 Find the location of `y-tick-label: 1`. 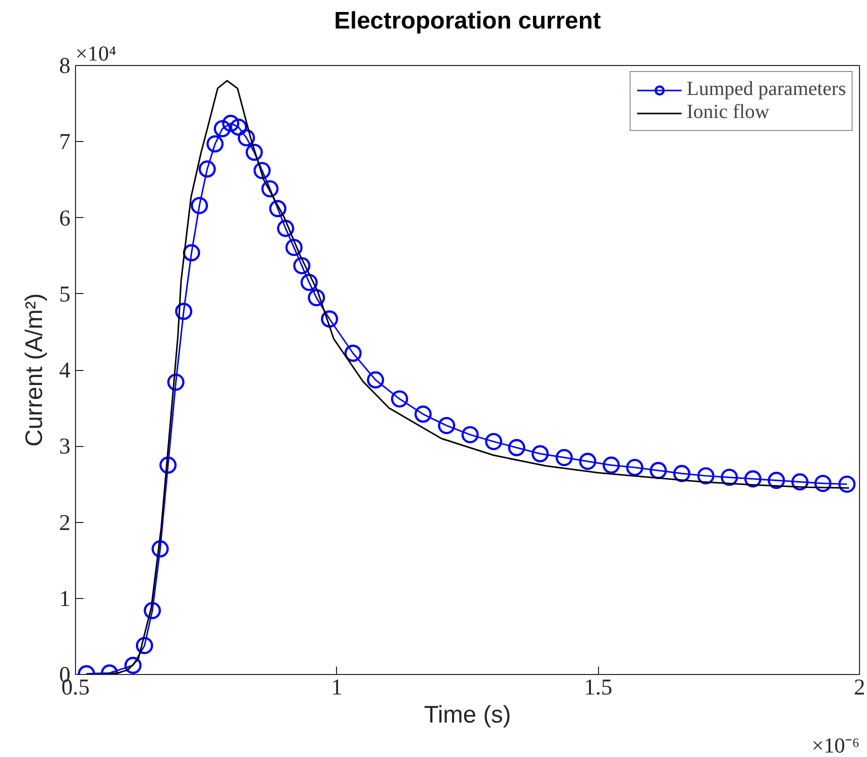

y-tick-label: 1 is located at coordinates (64, 598).